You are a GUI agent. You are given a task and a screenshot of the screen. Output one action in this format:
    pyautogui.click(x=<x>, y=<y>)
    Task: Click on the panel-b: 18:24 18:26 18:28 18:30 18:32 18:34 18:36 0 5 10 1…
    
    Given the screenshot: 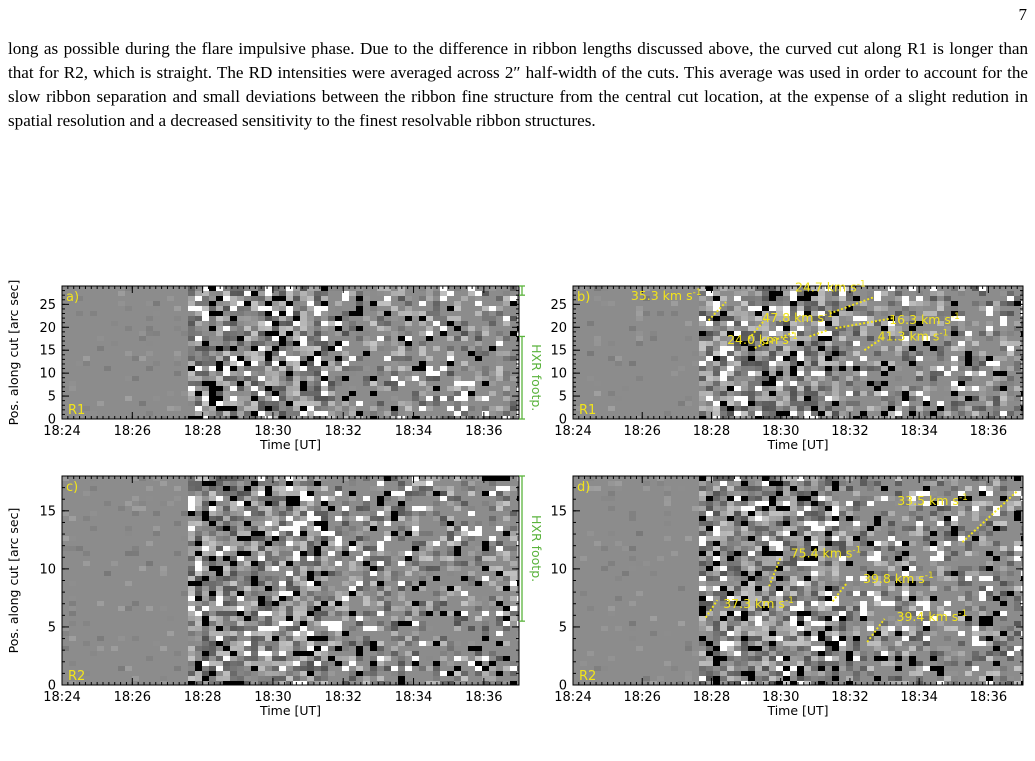 What is the action you would take?
    pyautogui.click(x=787, y=366)
    